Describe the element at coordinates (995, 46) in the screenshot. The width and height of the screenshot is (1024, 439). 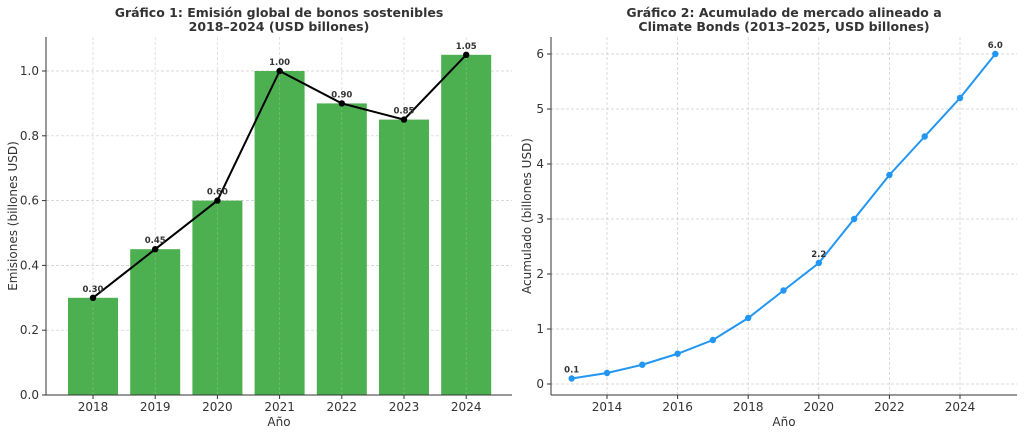
I see `chart-2-annotation-label: 6.0` at that location.